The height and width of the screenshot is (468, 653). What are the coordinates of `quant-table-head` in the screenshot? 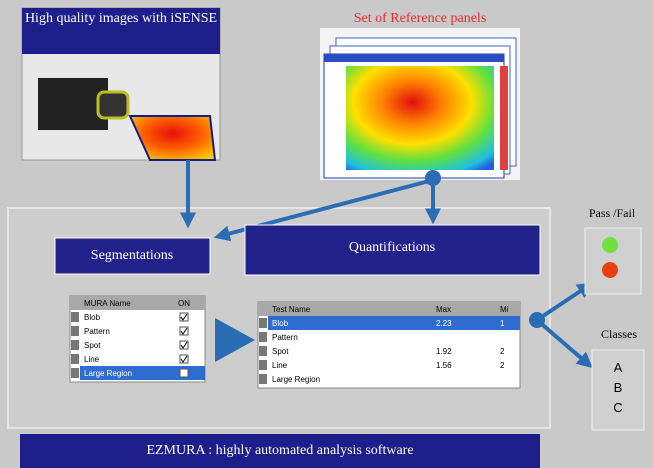 It's located at (389, 309).